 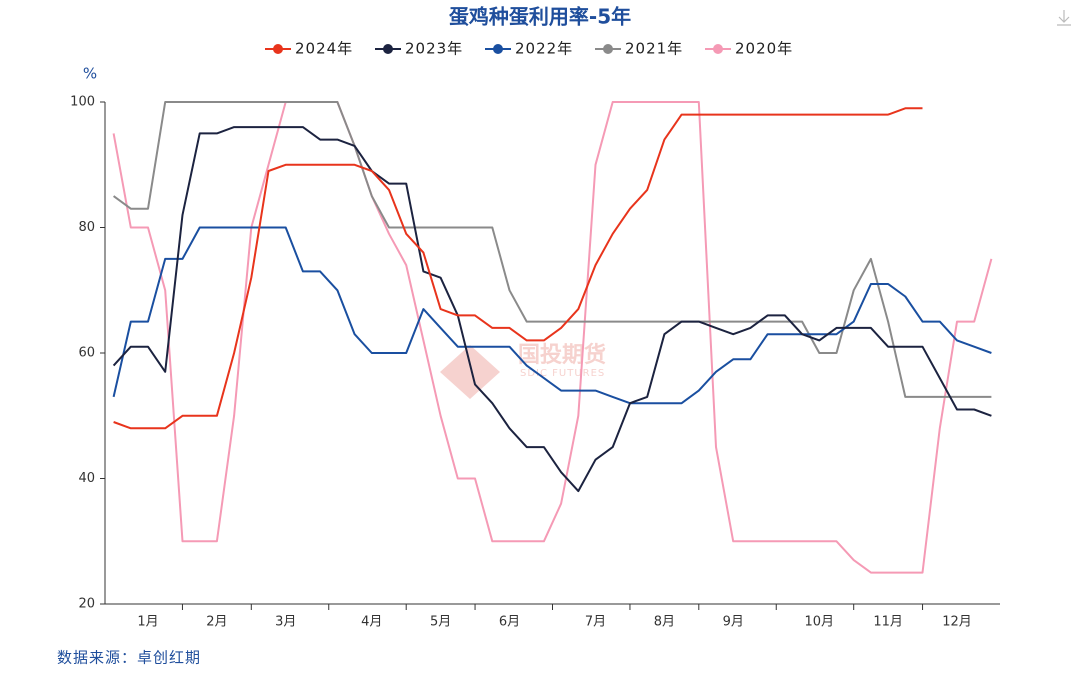 What do you see at coordinates (324, 49) in the screenshot?
I see `legend-label: 2024年` at bounding box center [324, 49].